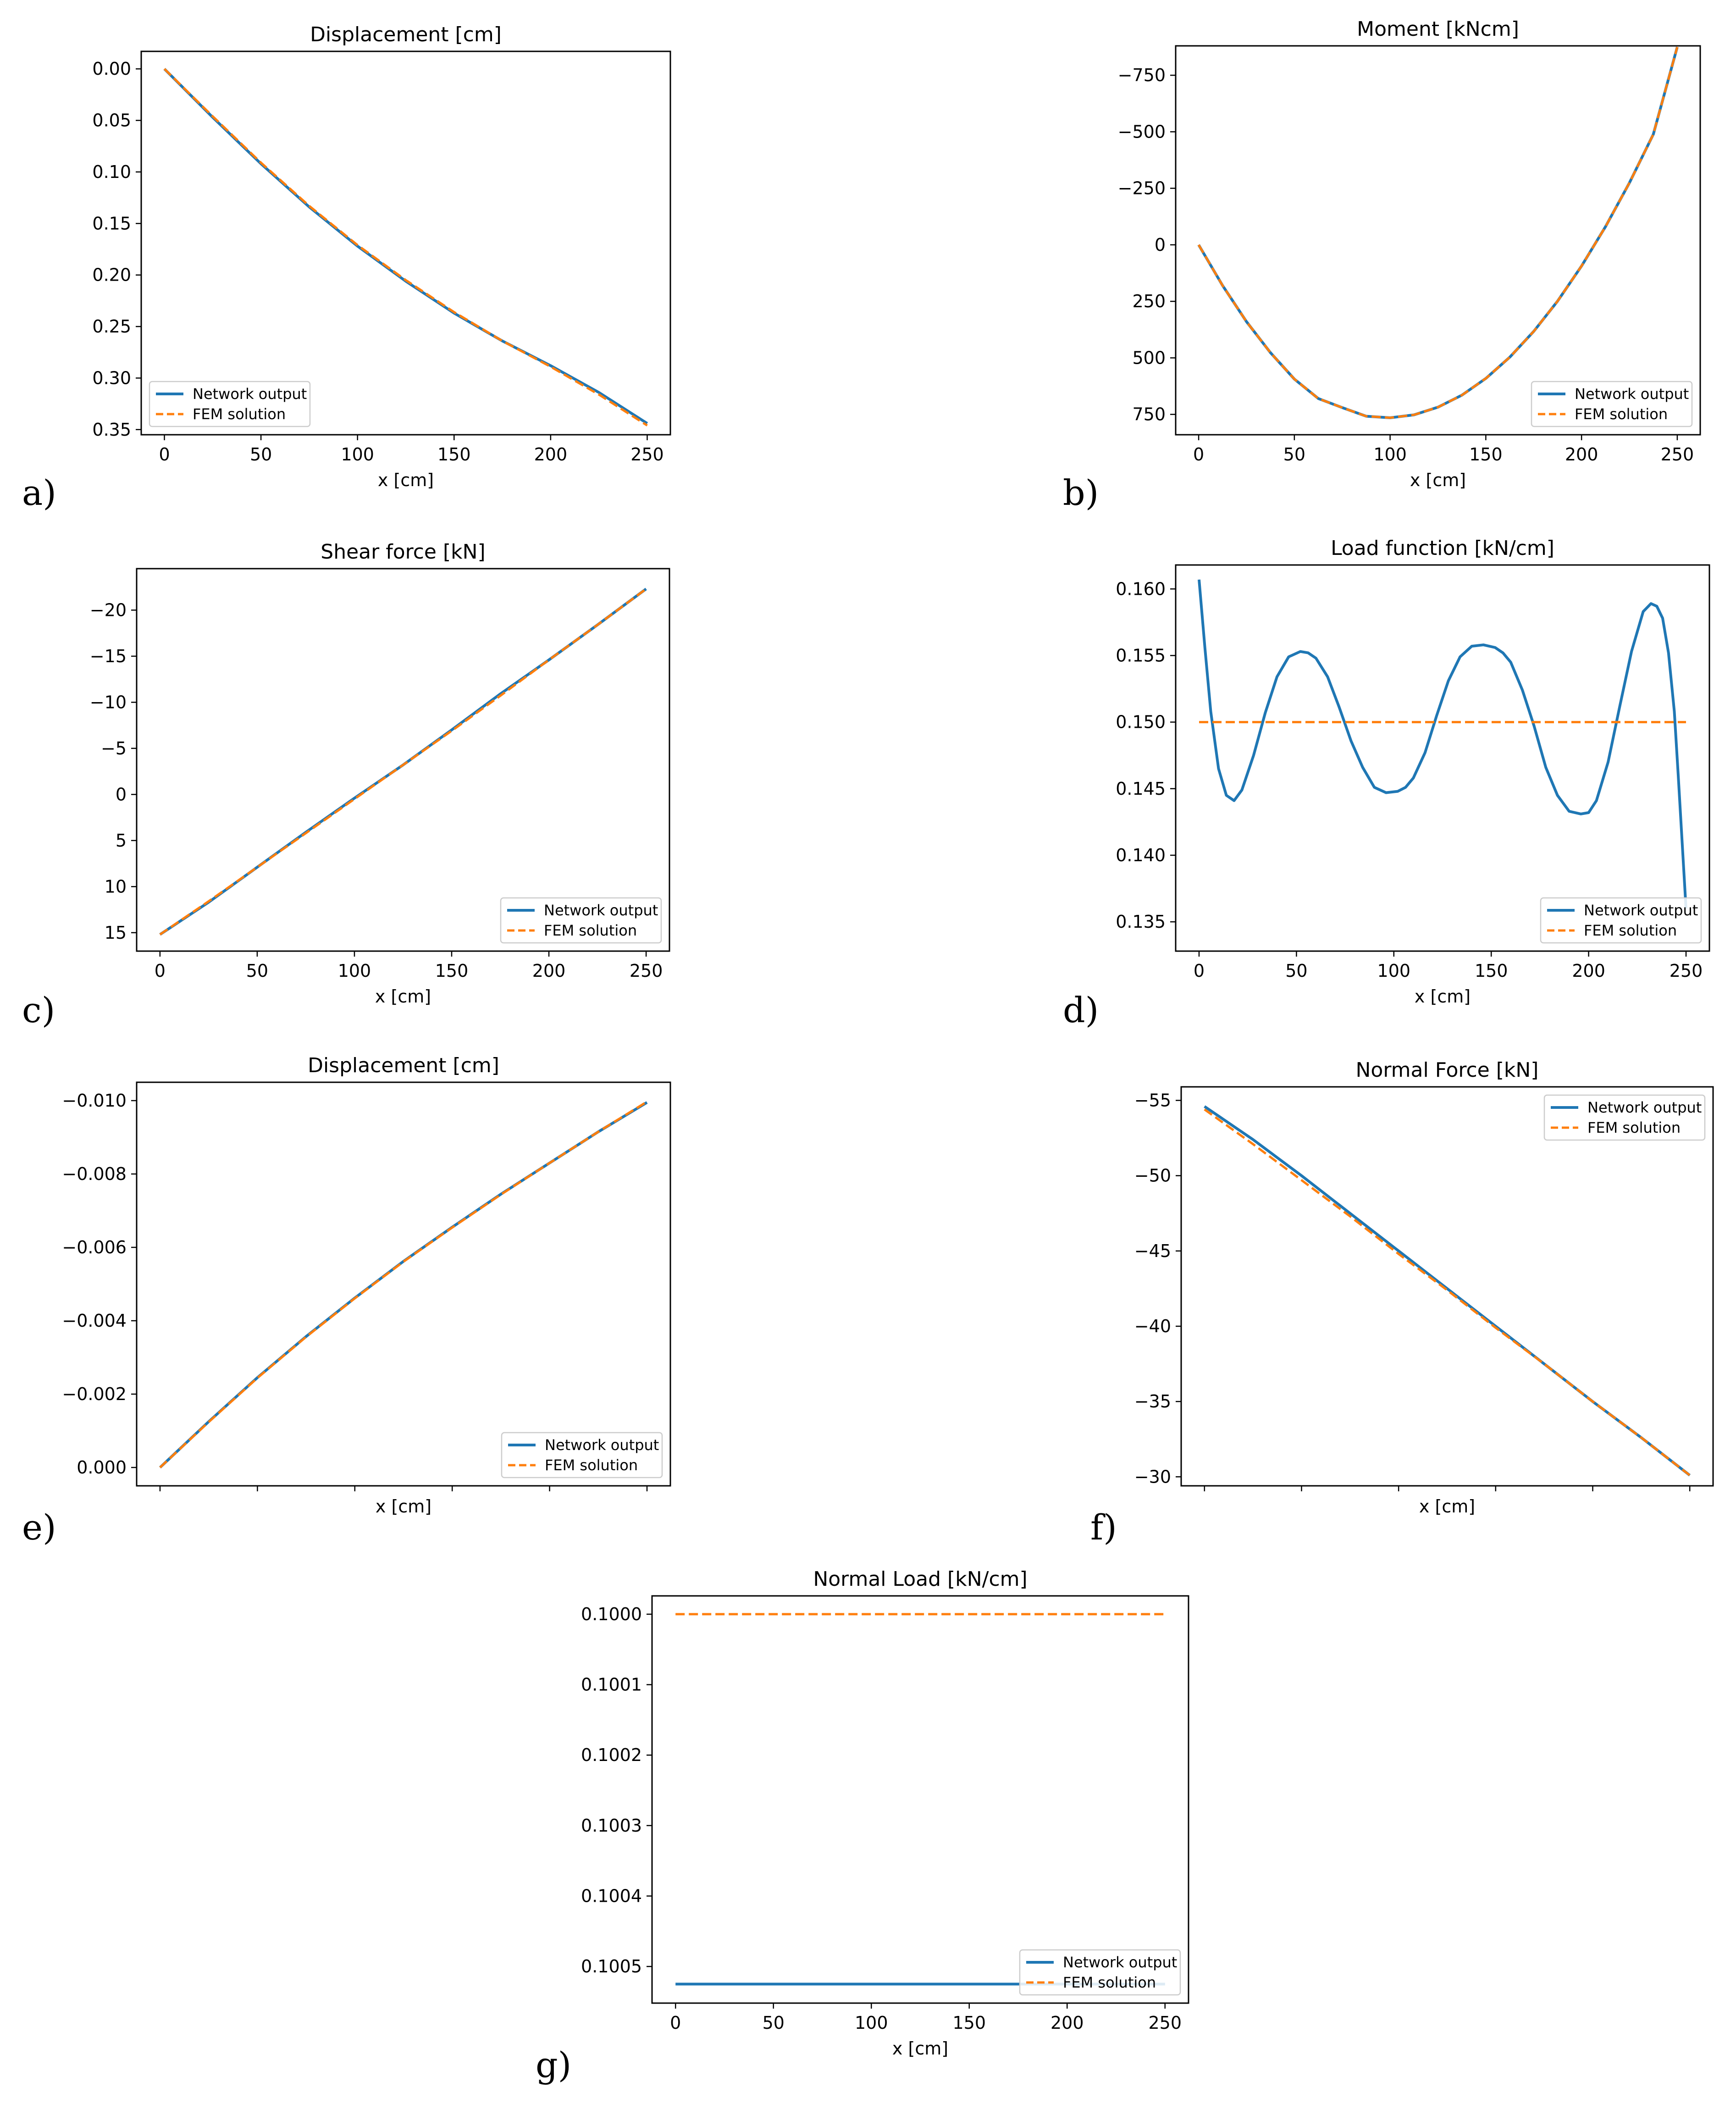  What do you see at coordinates (1152, 1176) in the screenshot?
I see `y-tick-label: −50` at bounding box center [1152, 1176].